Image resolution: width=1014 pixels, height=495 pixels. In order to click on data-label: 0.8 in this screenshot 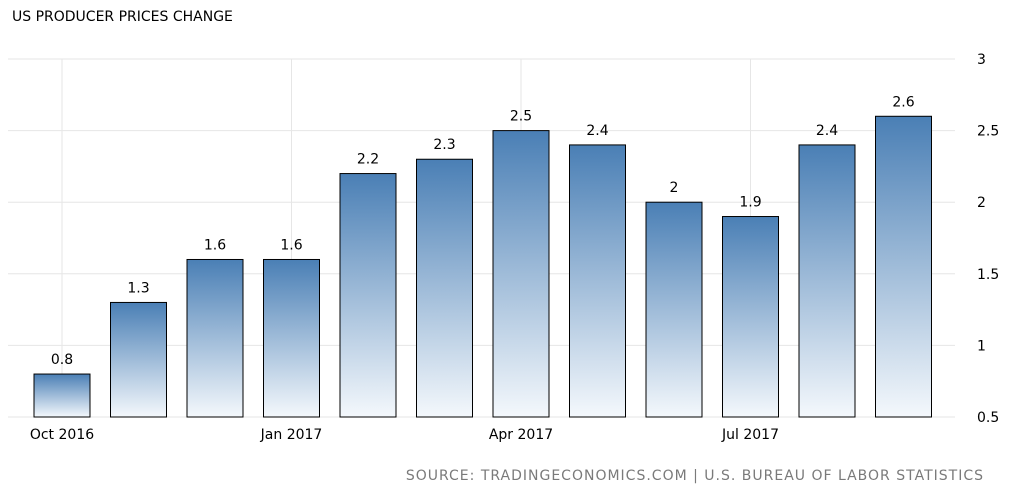, I will do `click(62, 360)`.